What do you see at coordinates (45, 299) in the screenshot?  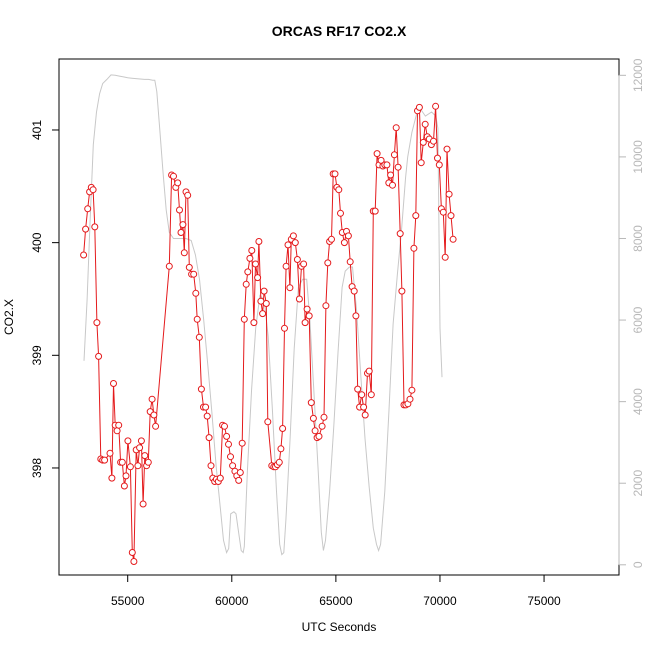 I see `y-axis: 398 399 400 401` at bounding box center [45, 299].